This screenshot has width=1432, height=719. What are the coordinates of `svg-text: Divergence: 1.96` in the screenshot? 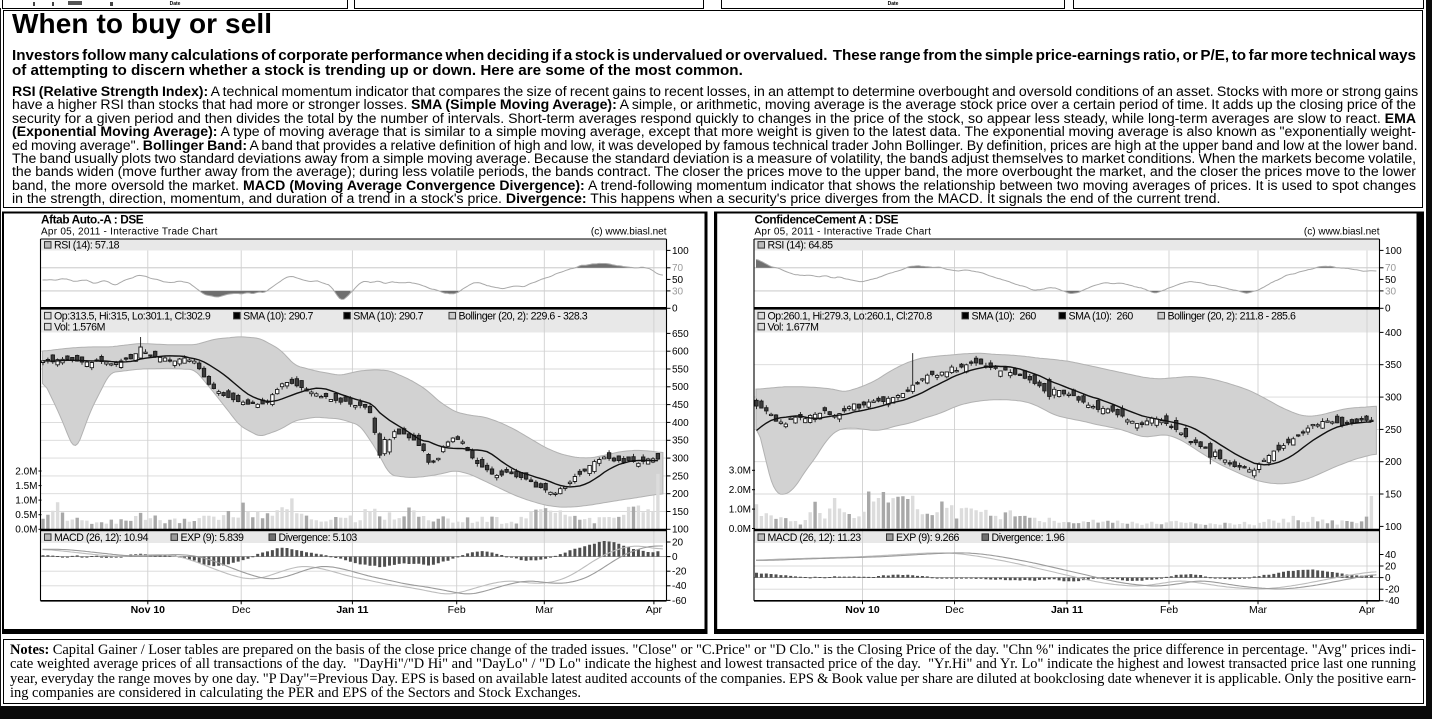 It's located at (1028, 538).